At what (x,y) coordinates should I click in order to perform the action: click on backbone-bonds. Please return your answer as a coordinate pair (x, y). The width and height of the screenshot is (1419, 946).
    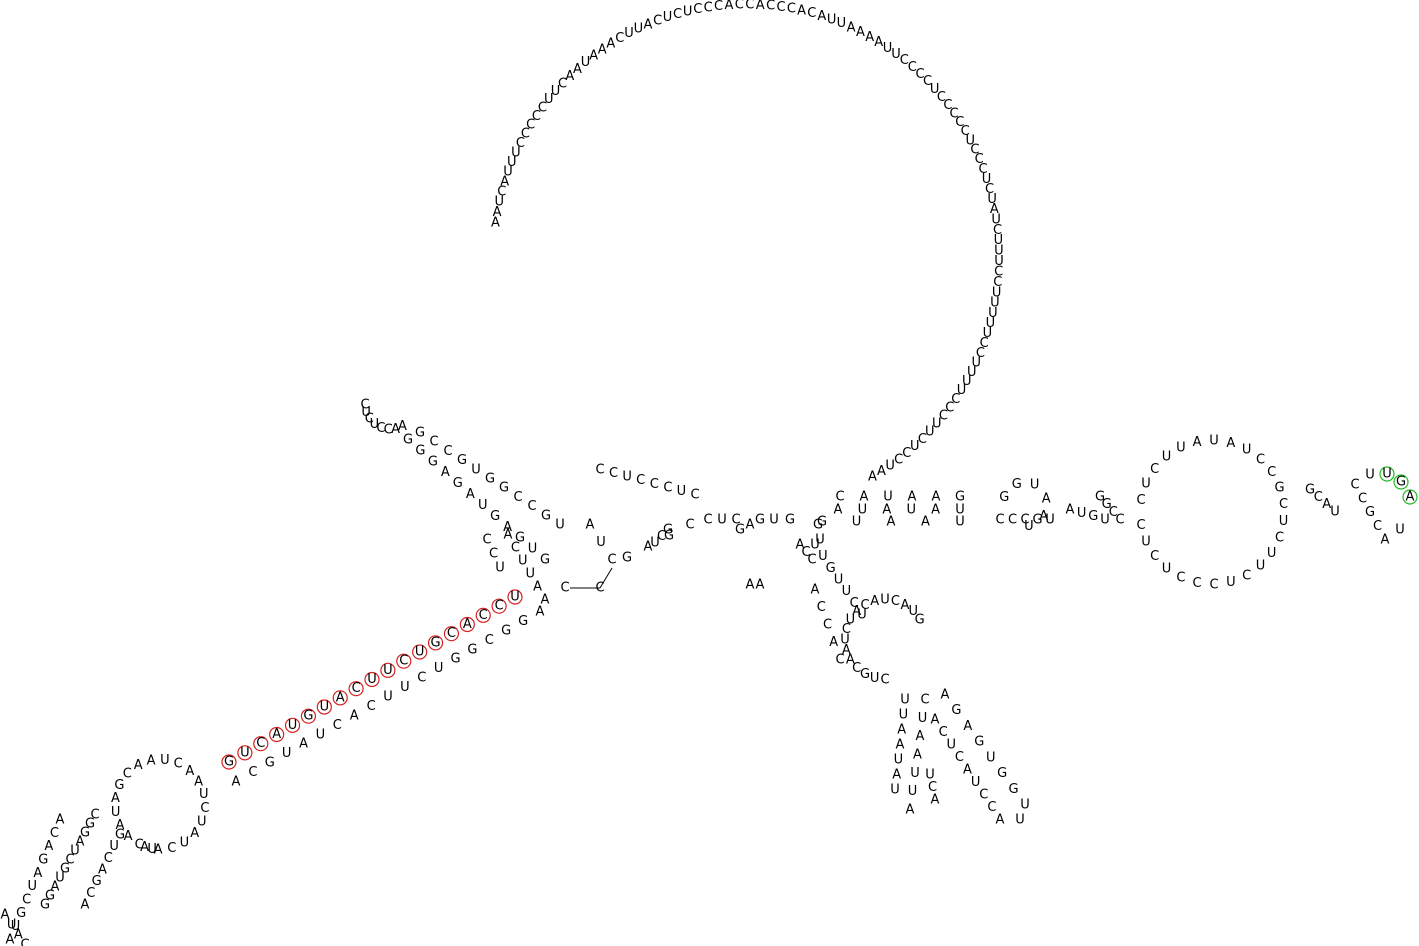
    Looking at the image, I should click on (591, 578).